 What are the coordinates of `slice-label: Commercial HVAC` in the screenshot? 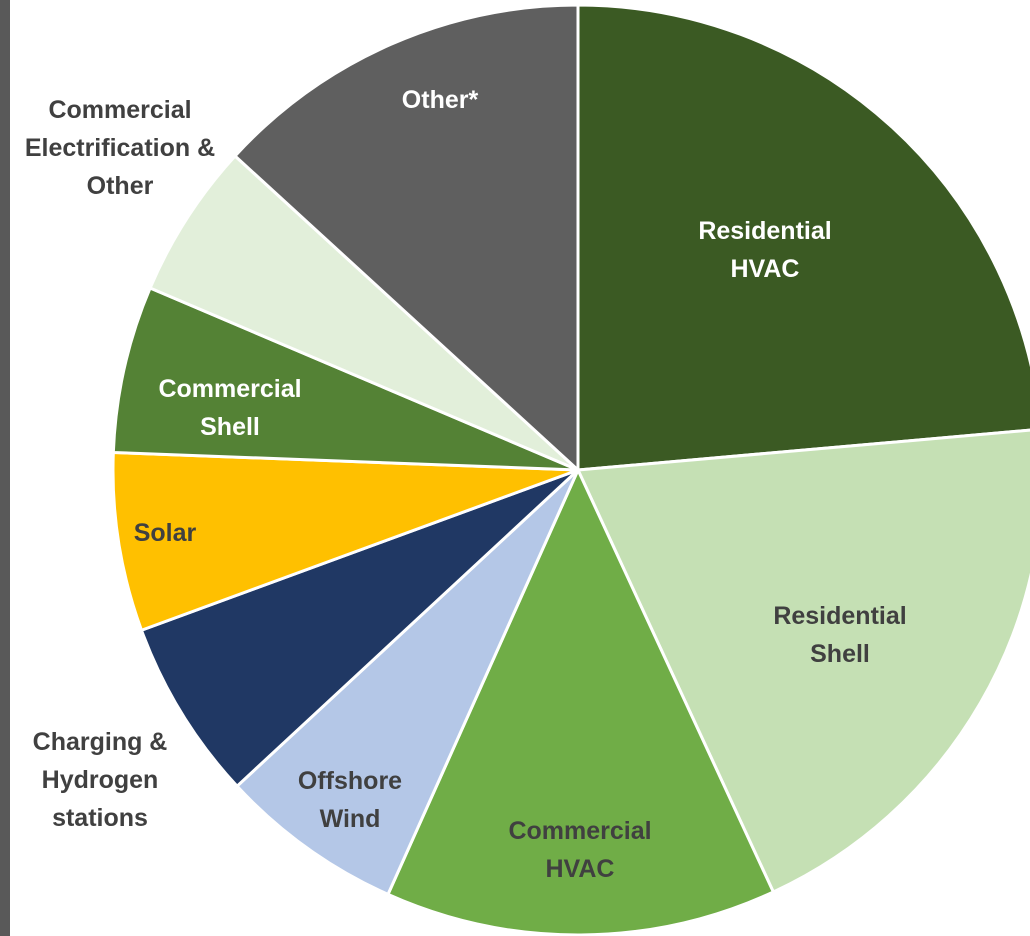 It's located at (580, 850).